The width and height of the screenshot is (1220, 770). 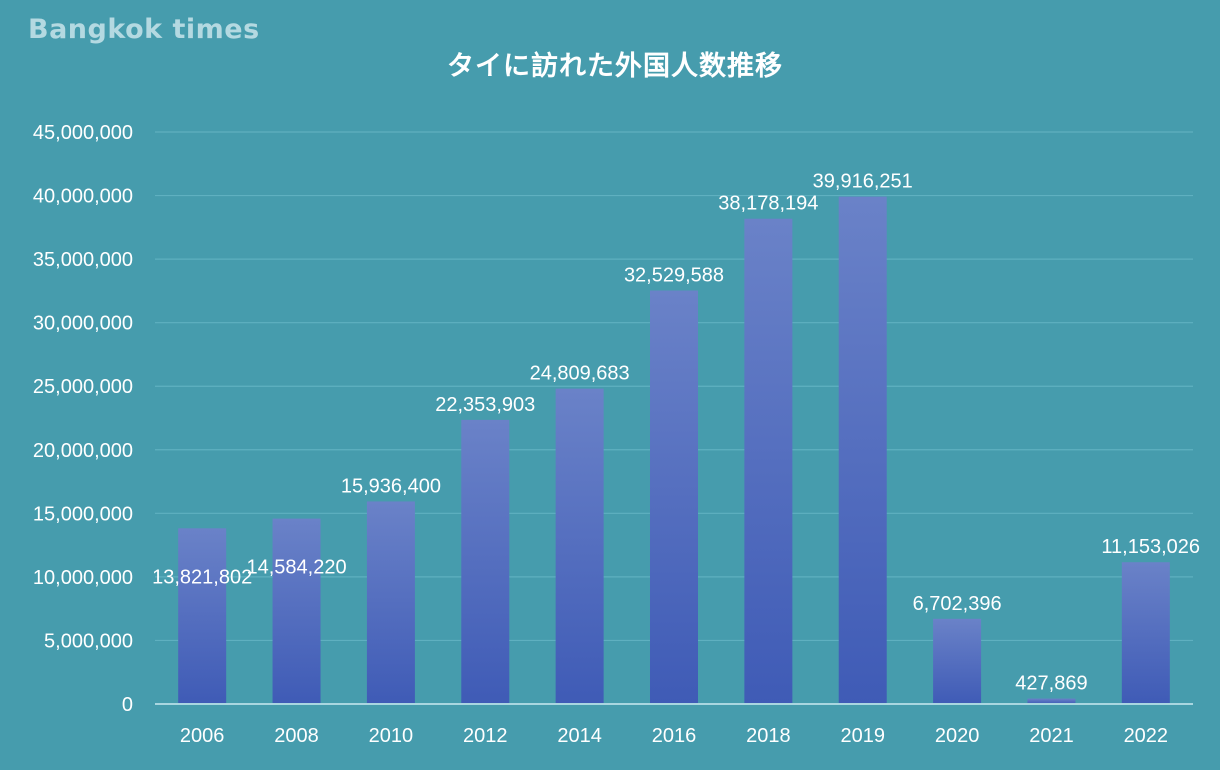 What do you see at coordinates (144, 29) in the screenshot?
I see `brand-logo: Bangkok times` at bounding box center [144, 29].